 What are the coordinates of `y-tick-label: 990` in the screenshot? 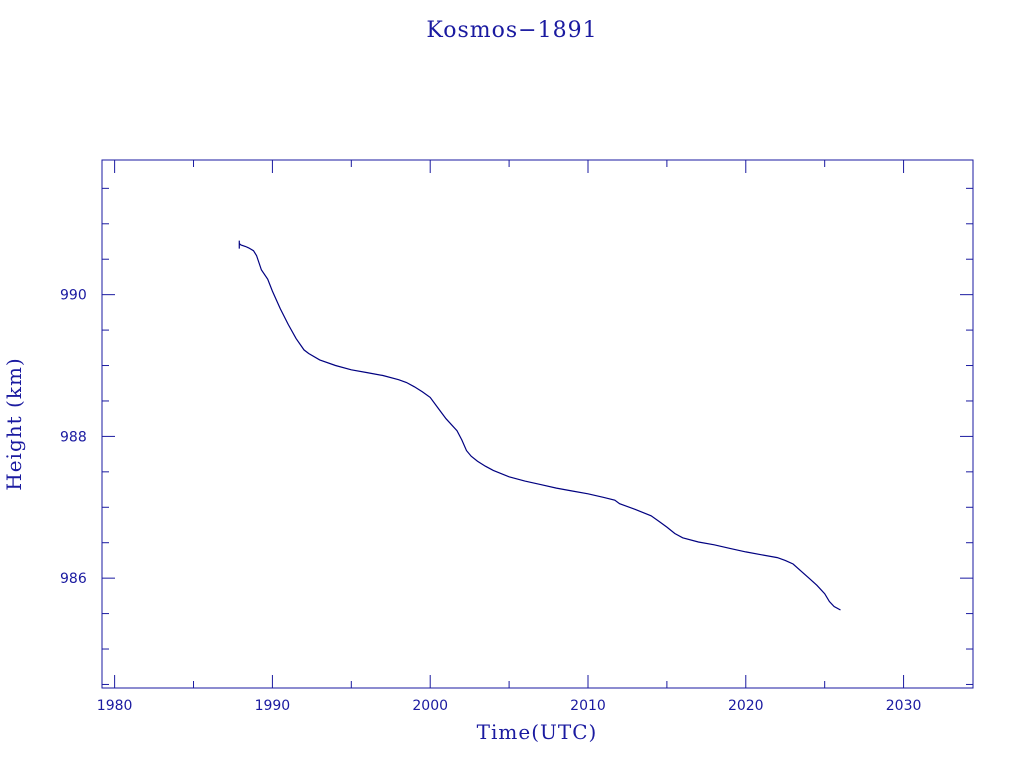 It's located at (73, 296).